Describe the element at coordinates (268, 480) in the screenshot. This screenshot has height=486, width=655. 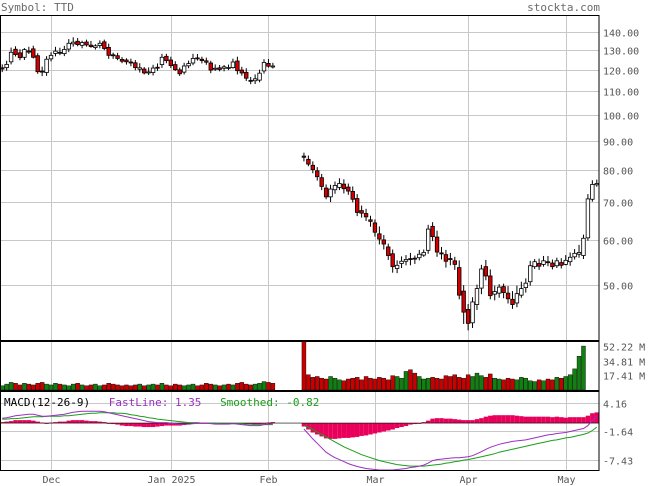
I see `x-tick-label: Feb` at that location.